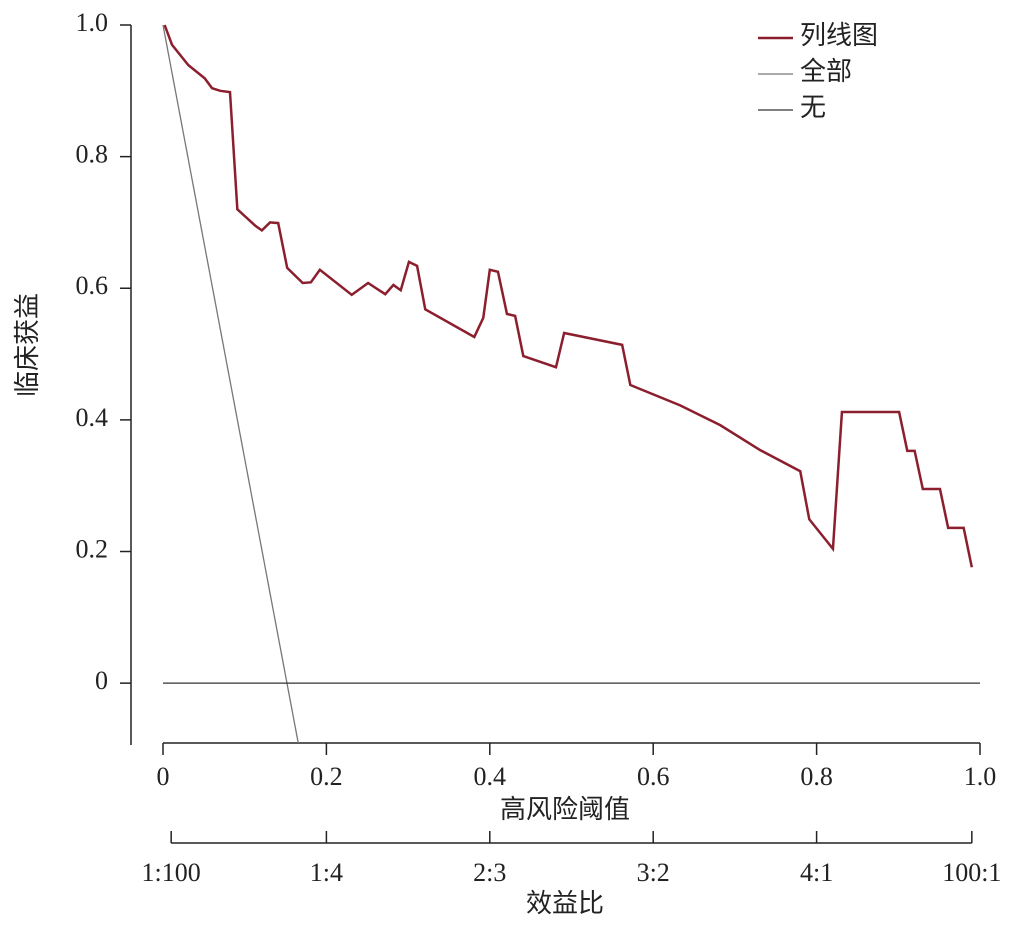  I want to click on x-tick-label: 0.4, so click(490, 776).